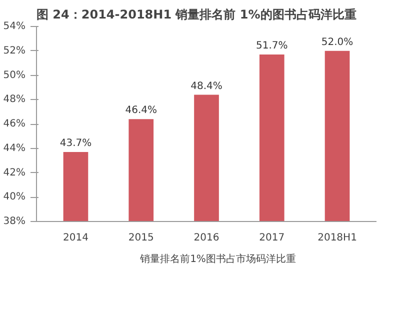 The width and height of the screenshot is (415, 322). Describe the element at coordinates (14, 148) in the screenshot. I see `y-tick-label: 44%` at that location.